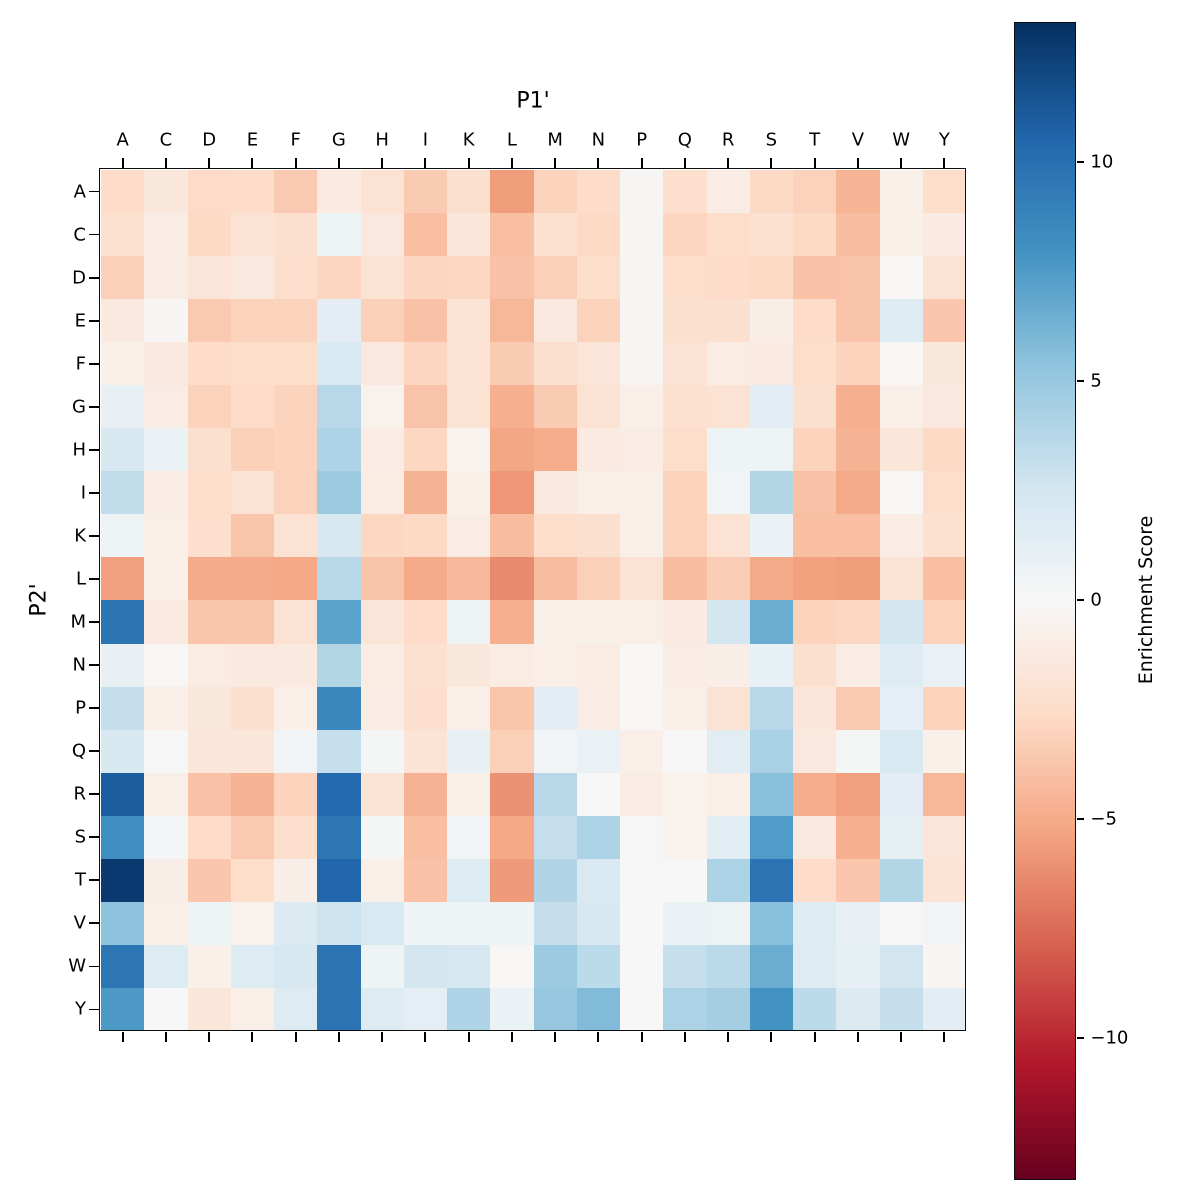 The image size is (1200, 1200). I want to click on heatmap-cell-TY, so click(944, 880).